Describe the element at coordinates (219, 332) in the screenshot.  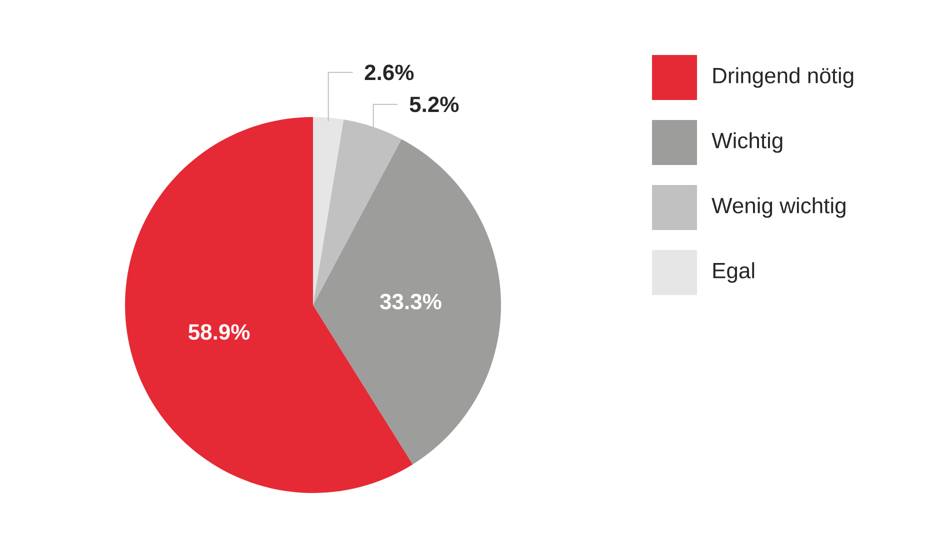
I see `data-label: 58.9%` at that location.